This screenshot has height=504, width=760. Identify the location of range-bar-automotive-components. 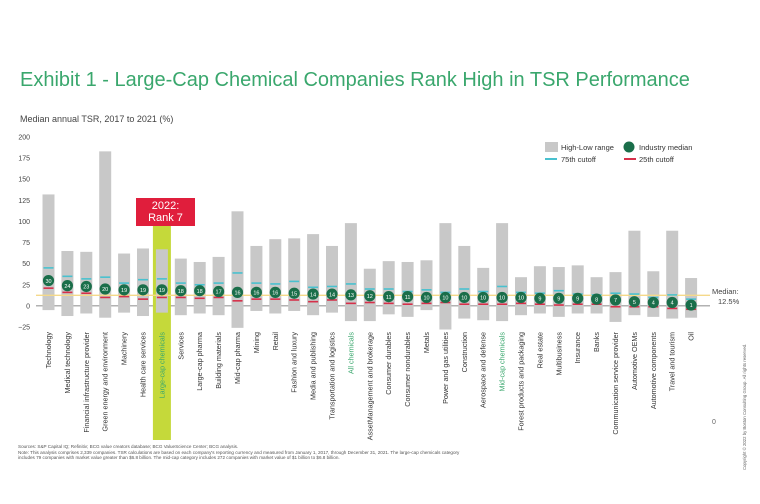
(653, 294).